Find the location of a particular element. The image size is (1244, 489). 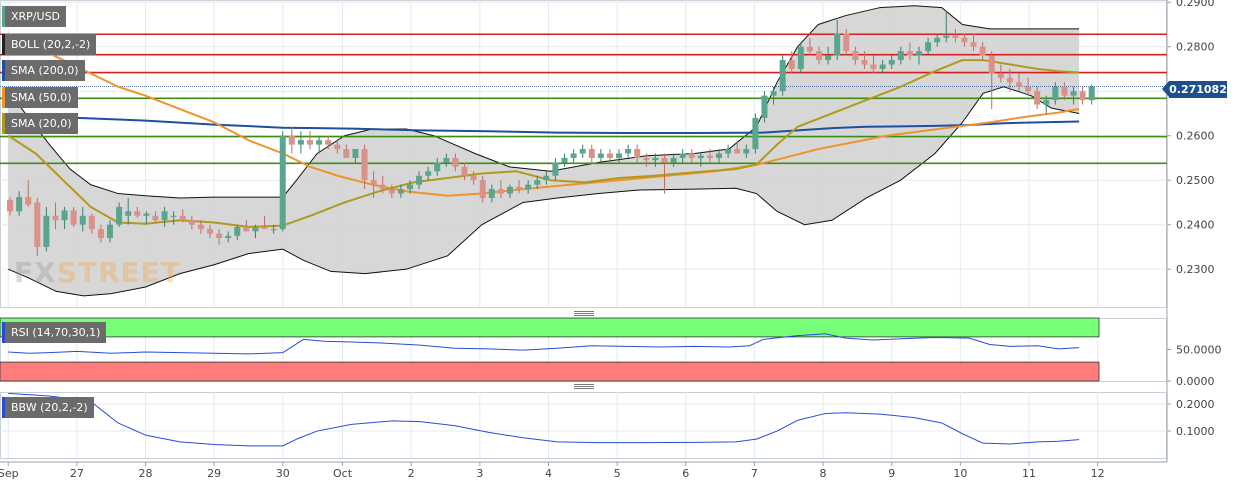

legend-sma20-label: SMA (20,0) is located at coordinates (41, 123).